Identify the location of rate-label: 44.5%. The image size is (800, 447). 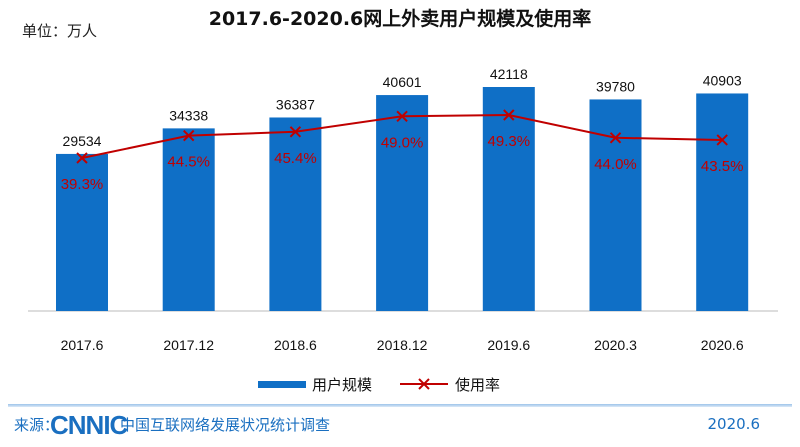
(188, 162).